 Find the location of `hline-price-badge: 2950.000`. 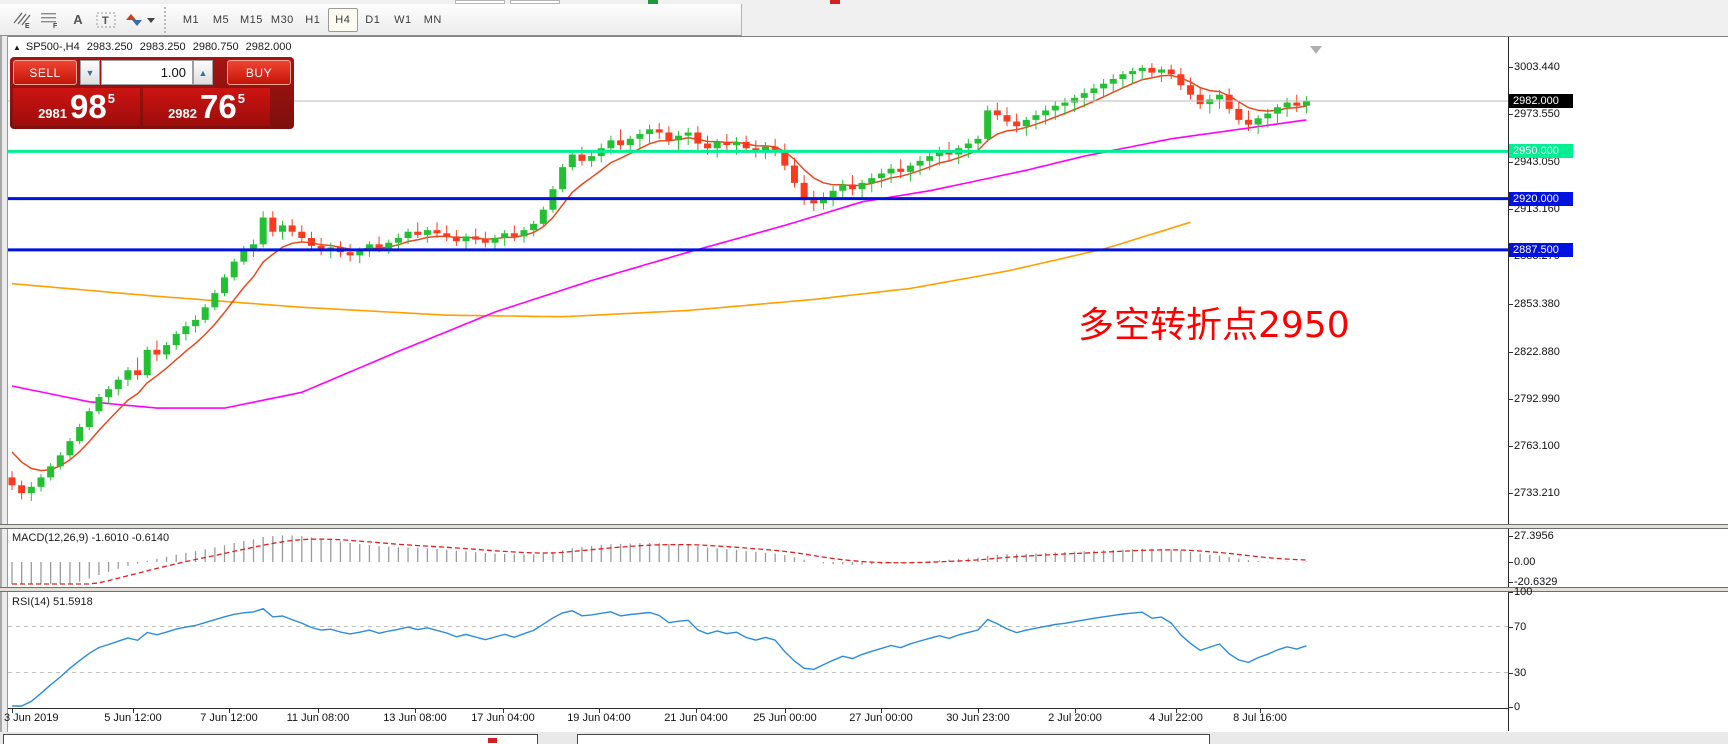

hline-price-badge: 2950.000 is located at coordinates (1541, 151).